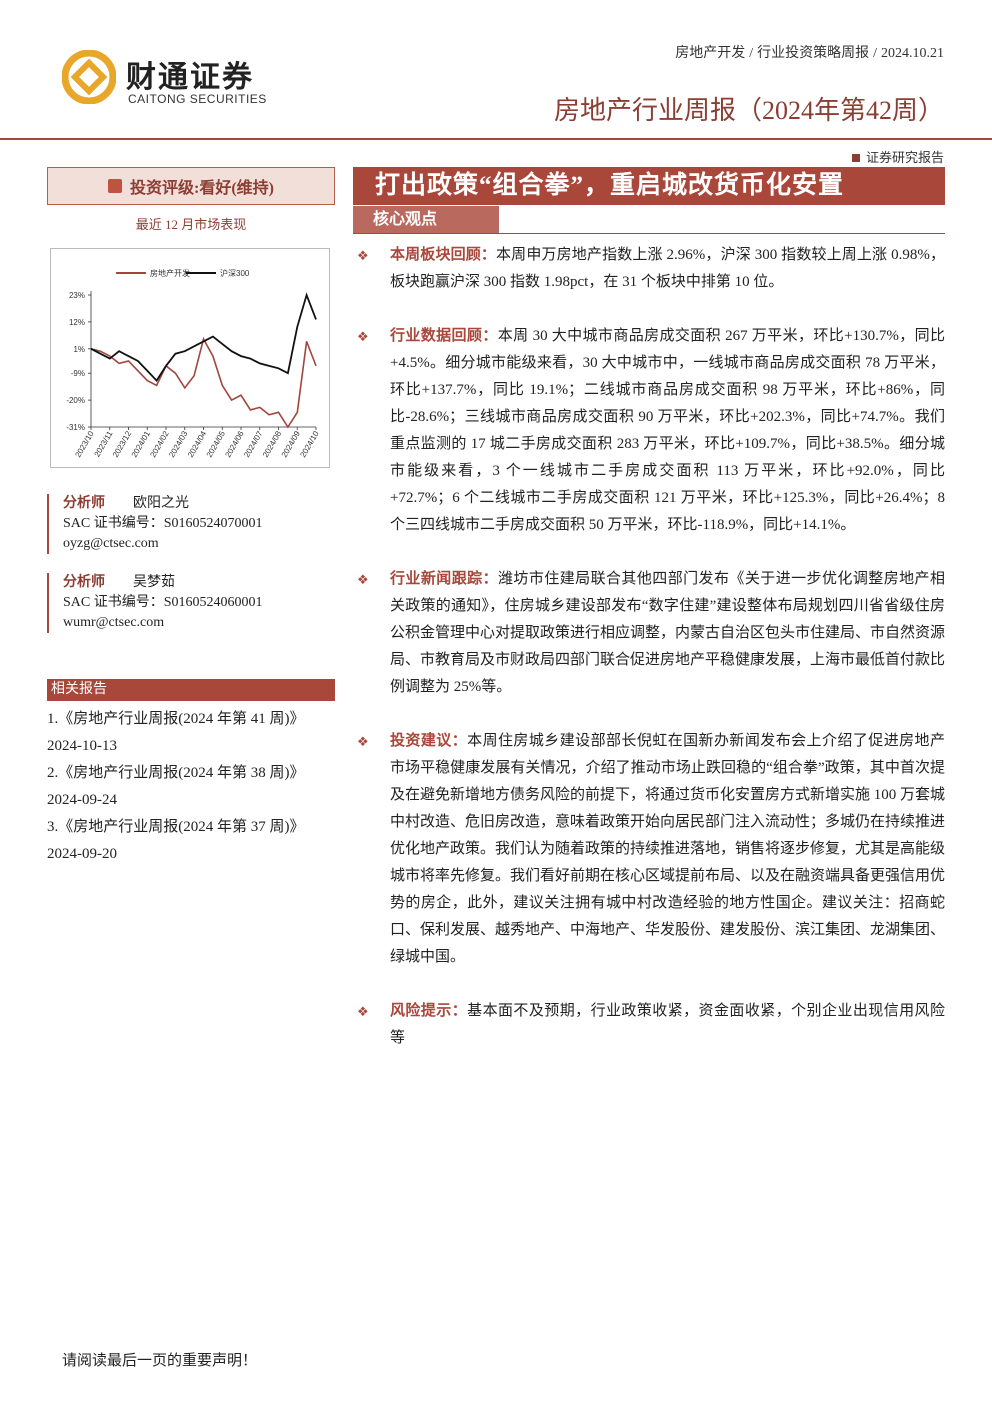 The width and height of the screenshot is (992, 1403). I want to click on point-lead: 行业数据回顾：, so click(444, 336).